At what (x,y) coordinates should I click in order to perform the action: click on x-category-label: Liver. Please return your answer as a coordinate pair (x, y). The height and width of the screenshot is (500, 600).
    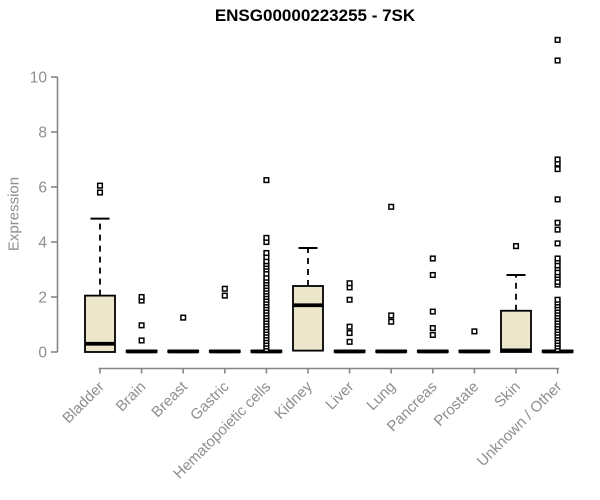
    Looking at the image, I should click on (339, 395).